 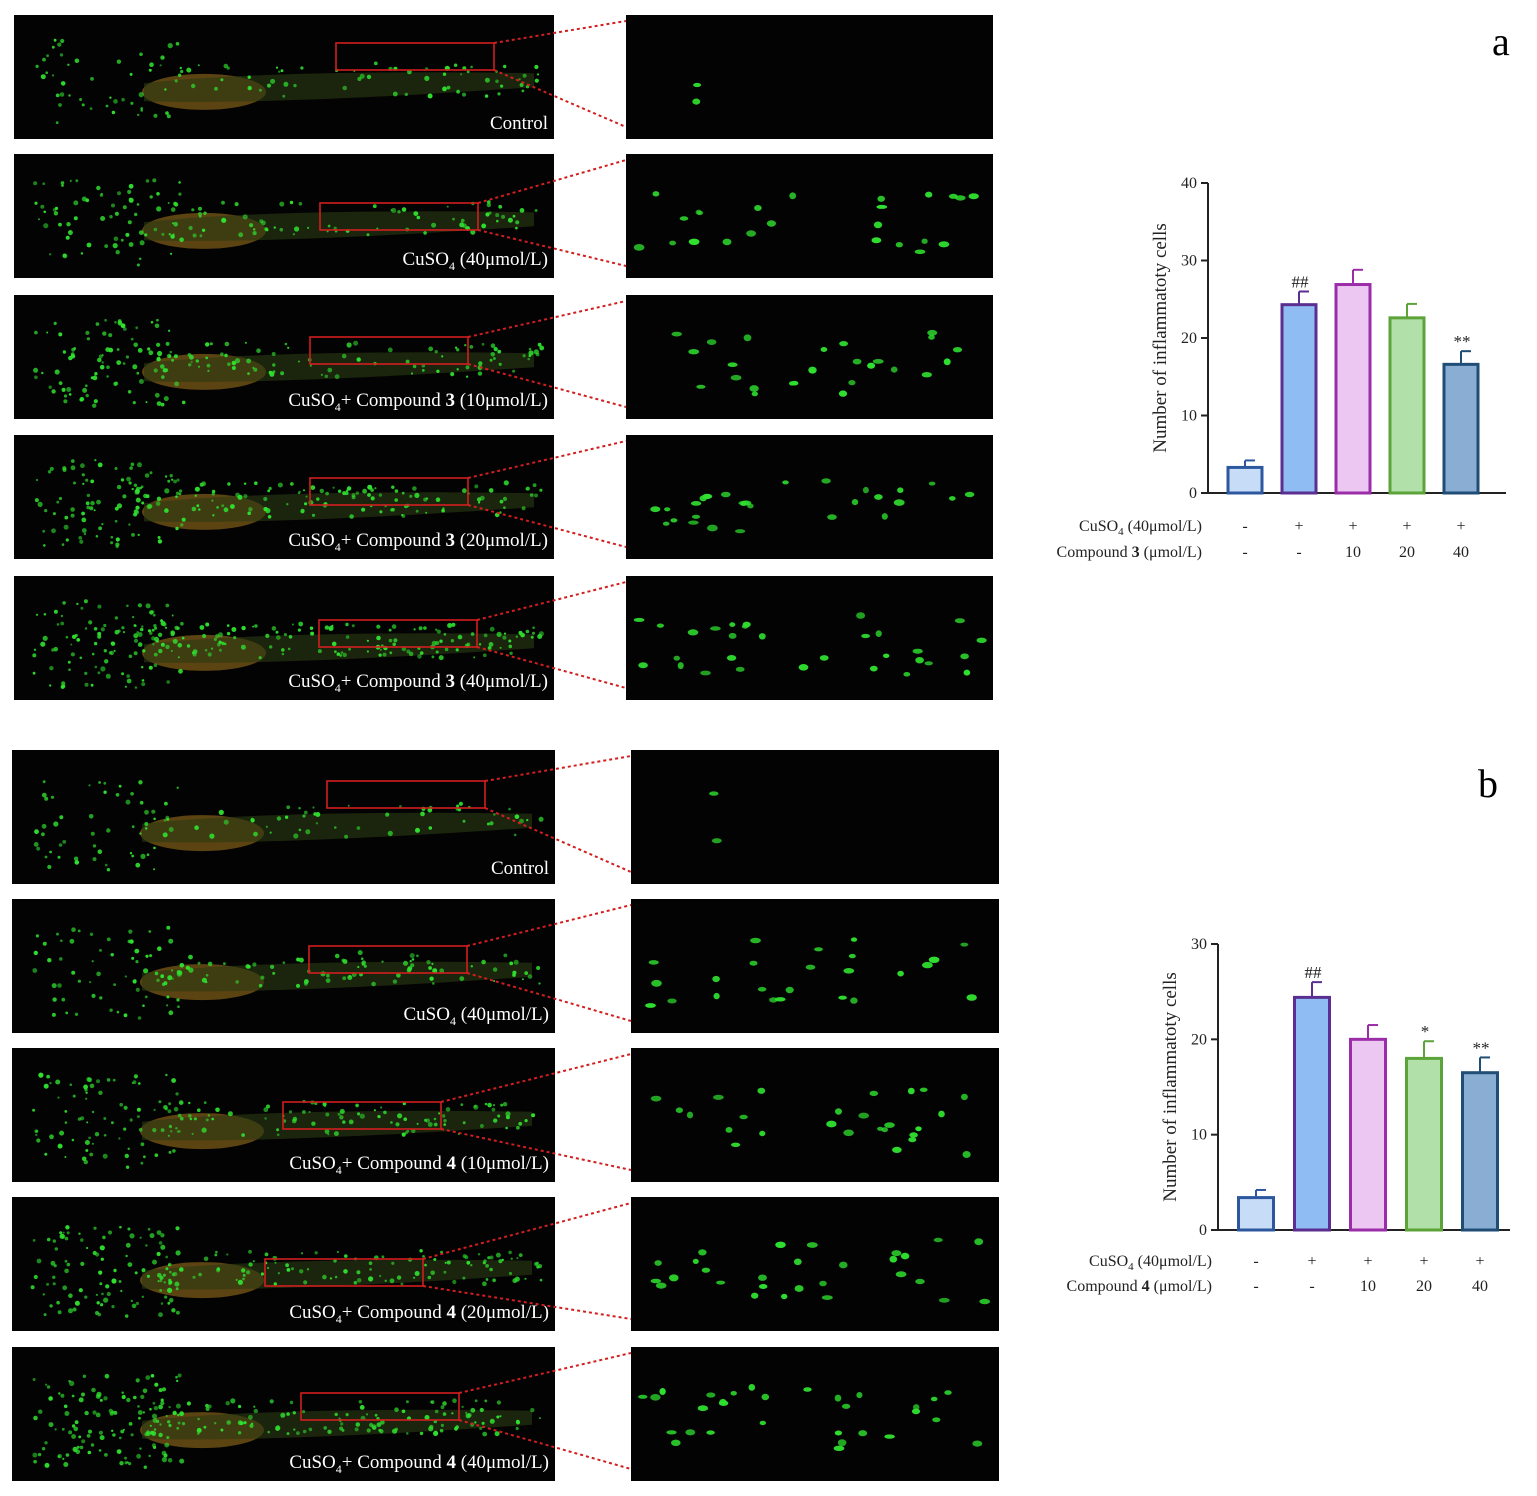 I want to click on zoom-image, so click(x=815, y=1414).